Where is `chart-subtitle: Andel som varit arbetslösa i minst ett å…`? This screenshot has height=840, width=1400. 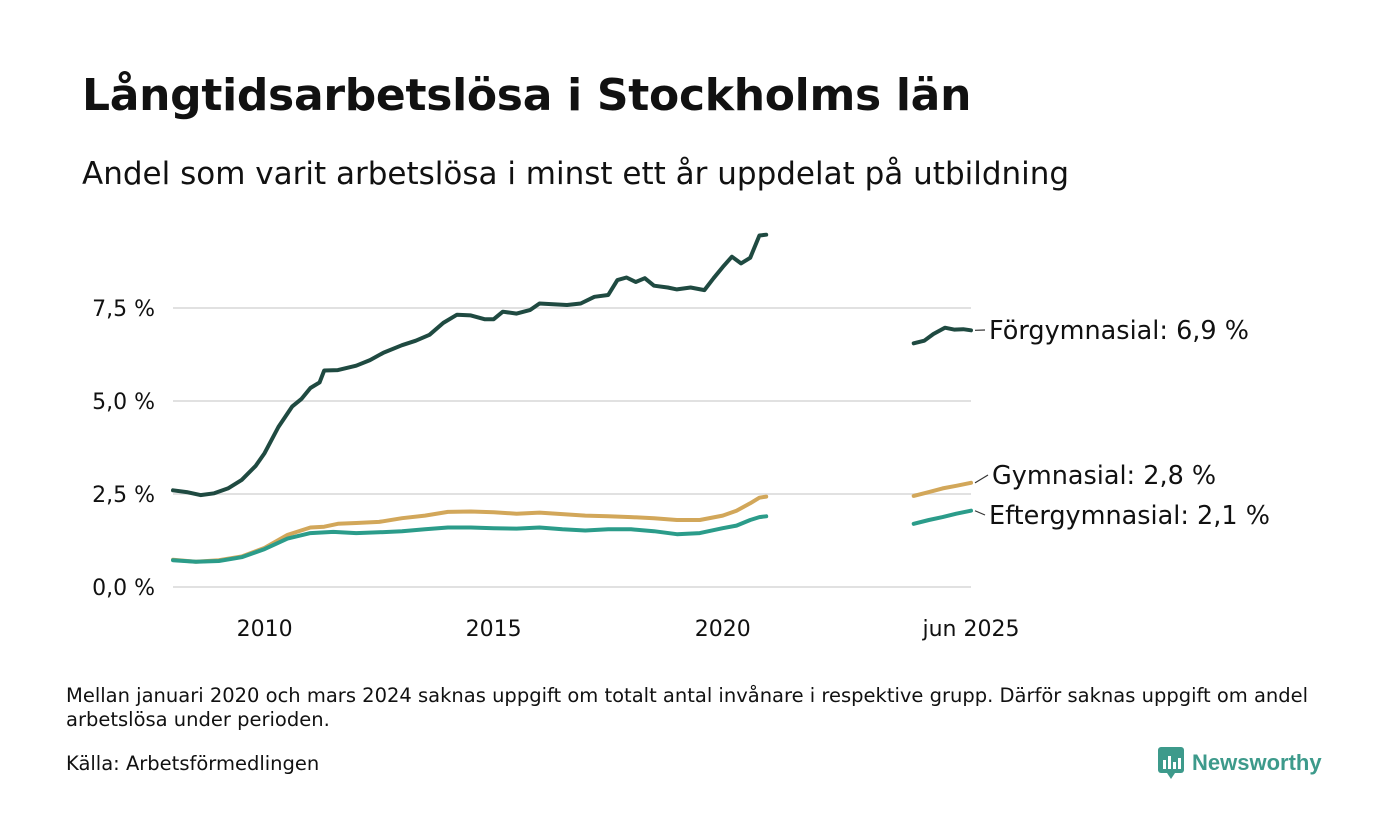
chart-subtitle: Andel som varit arbetslösa i minst ett å… is located at coordinates (576, 174).